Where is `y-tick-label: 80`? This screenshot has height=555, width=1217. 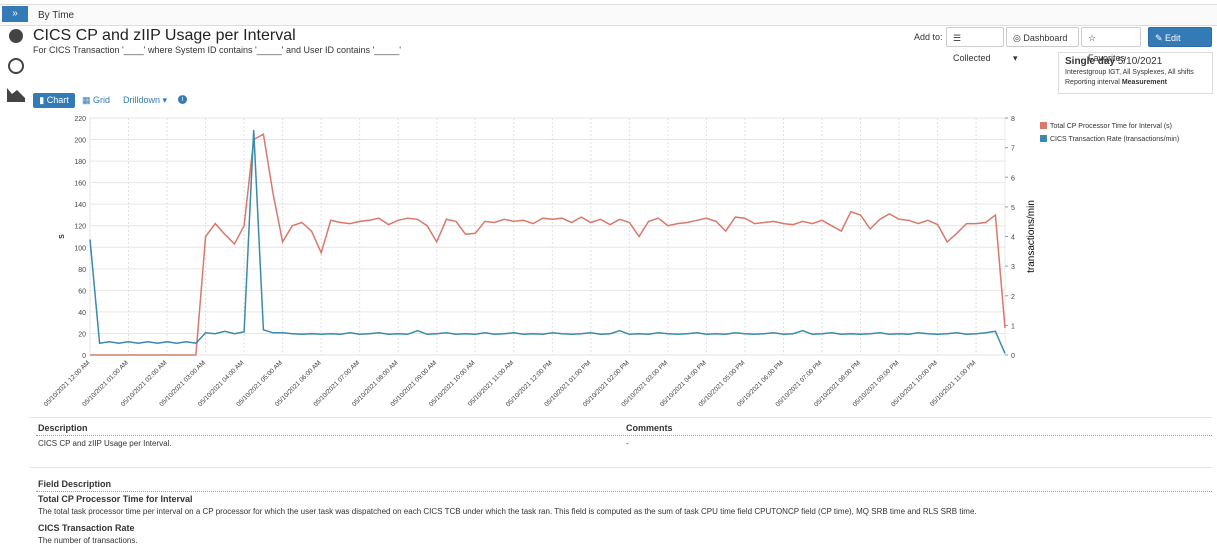 y-tick-label: 80 is located at coordinates (82, 270).